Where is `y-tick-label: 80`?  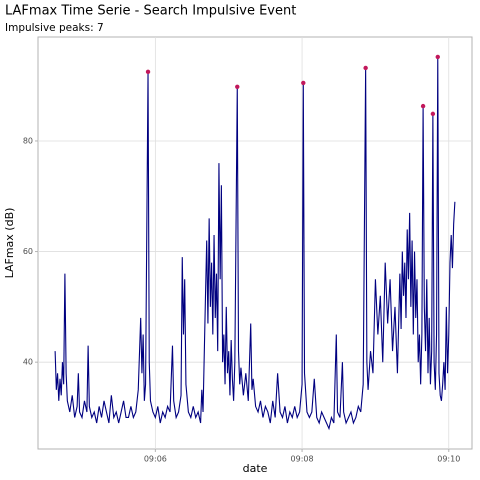 y-tick-label: 80 is located at coordinates (28, 140).